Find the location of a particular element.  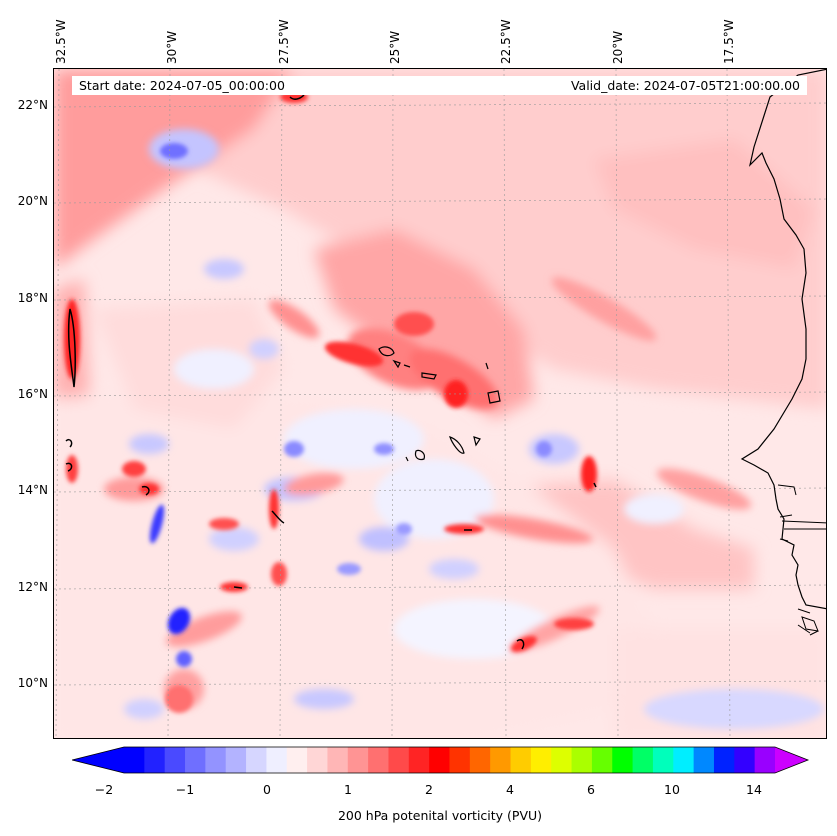

colorbar-tick: 1 is located at coordinates (348, 789).